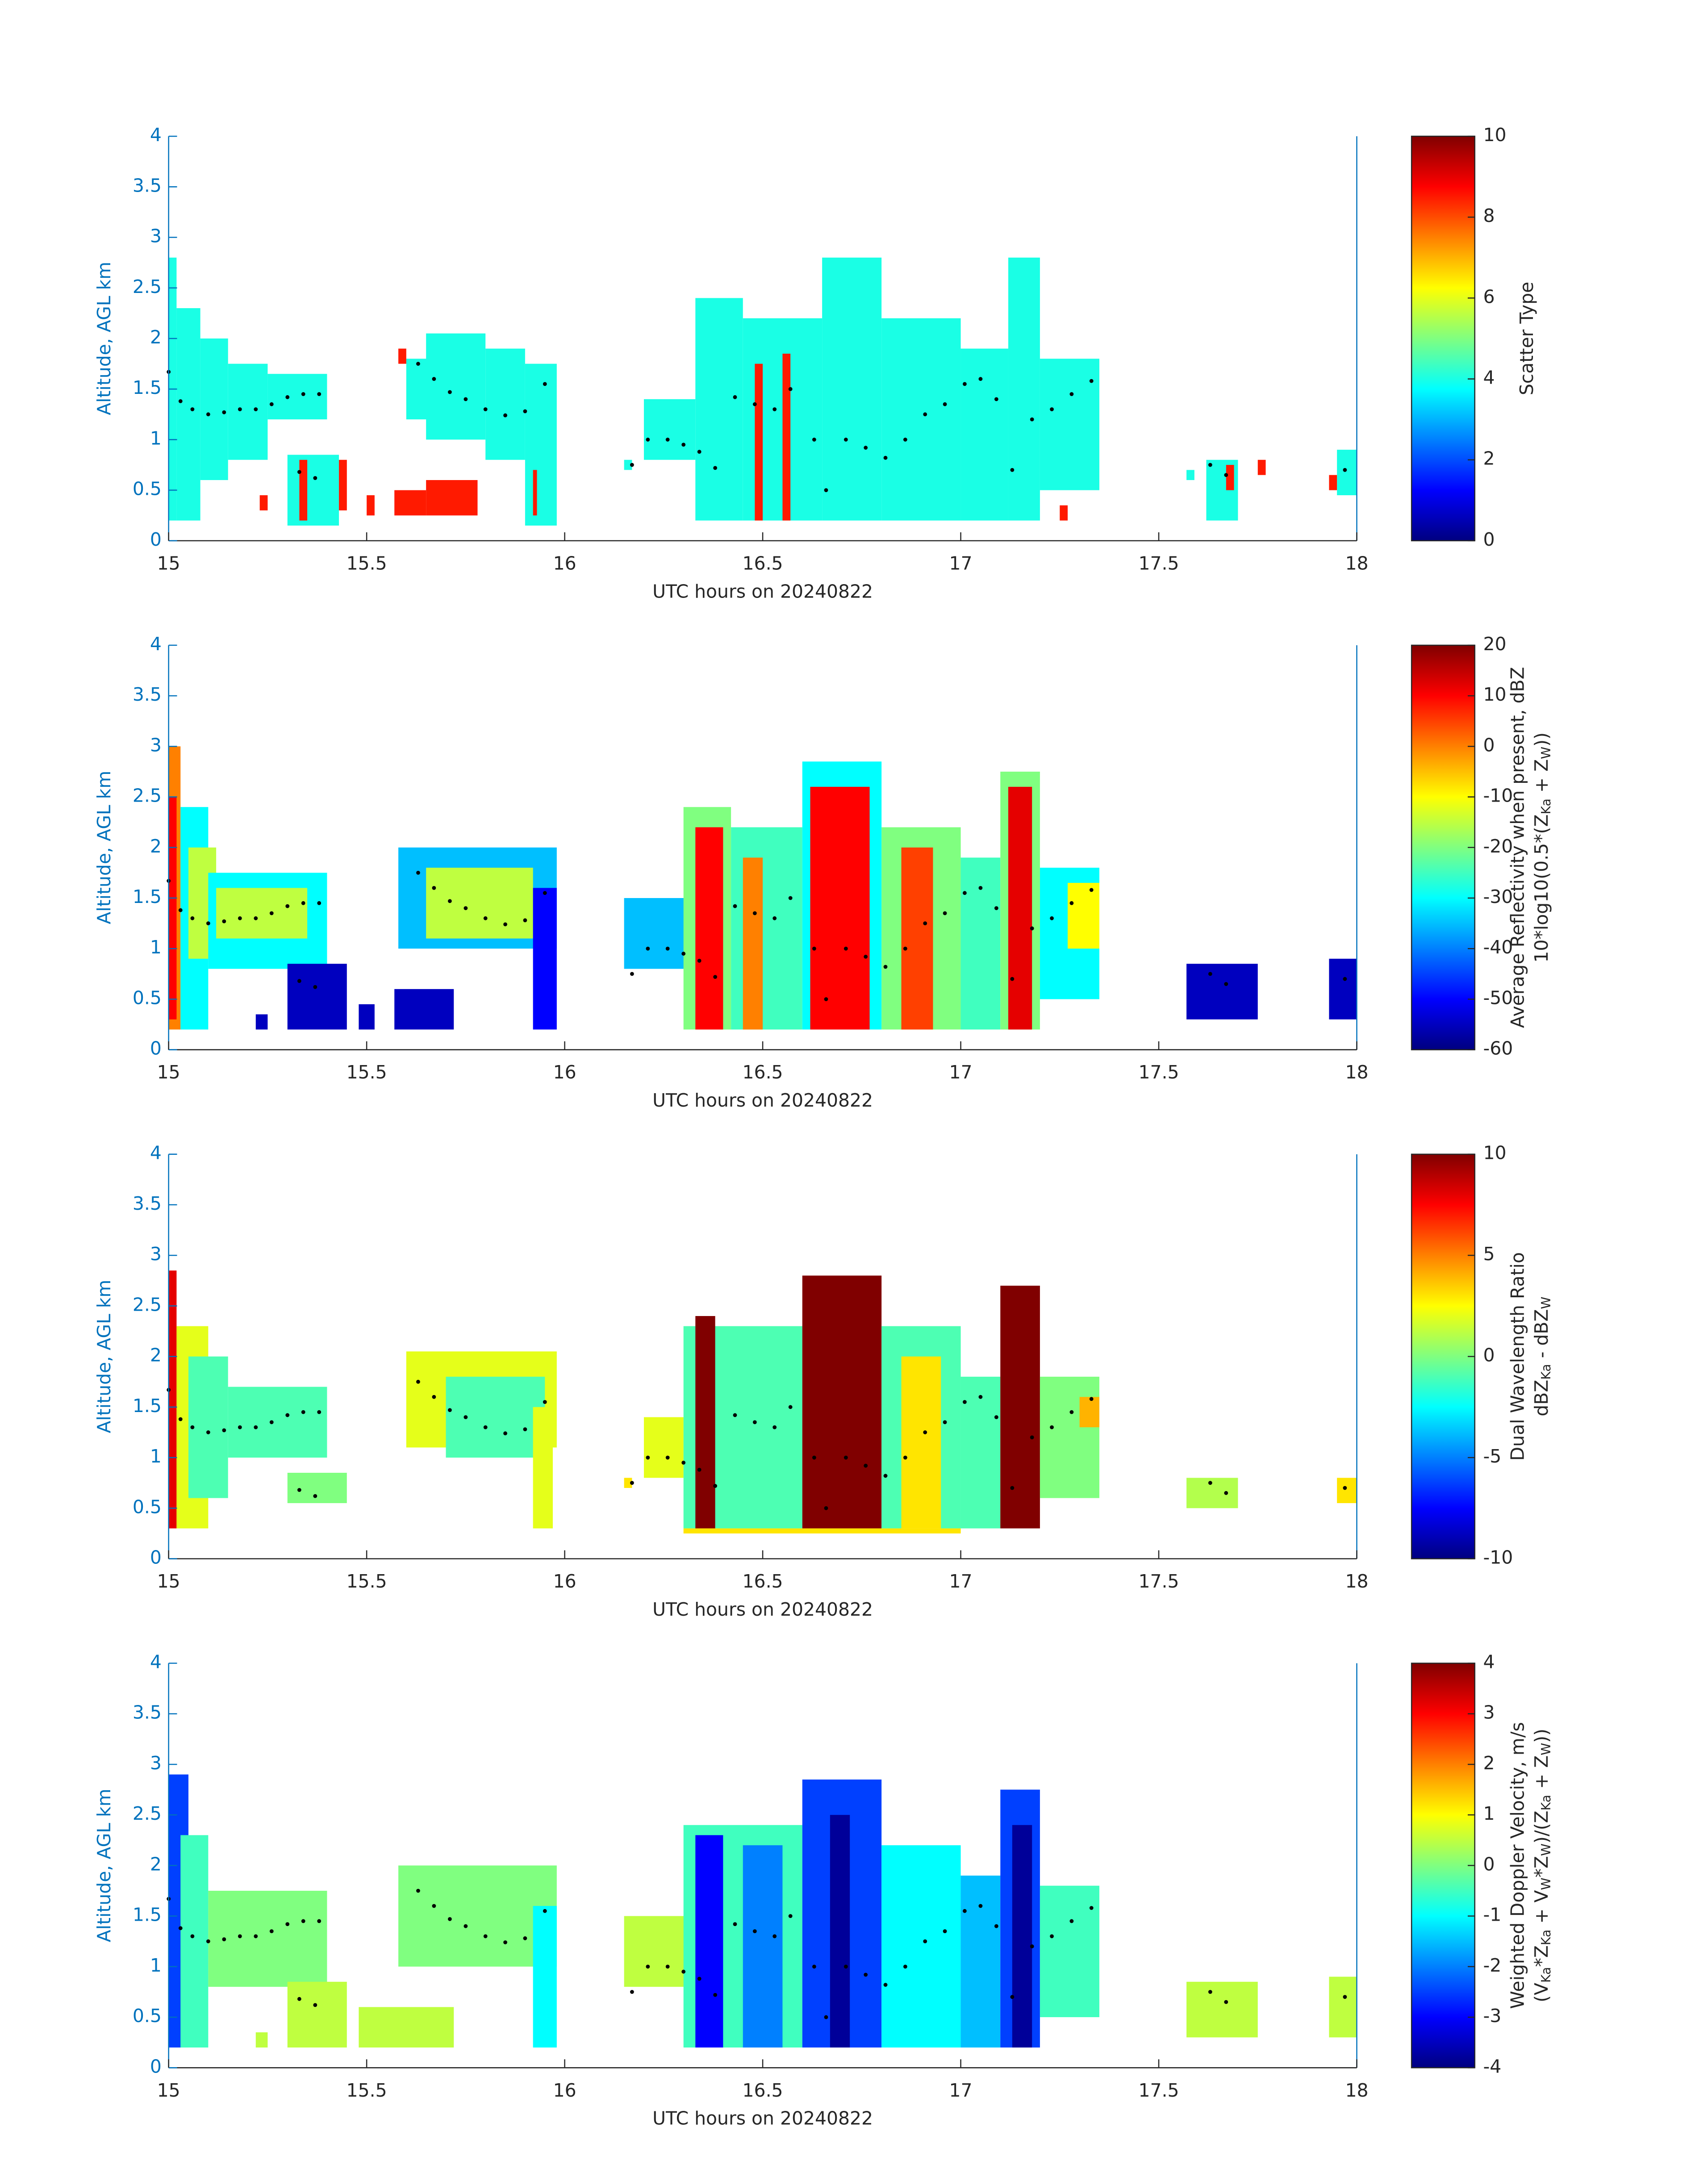 This screenshot has width=1708, height=2177. I want to click on colorbar-tick-label: 6, so click(1489, 296).